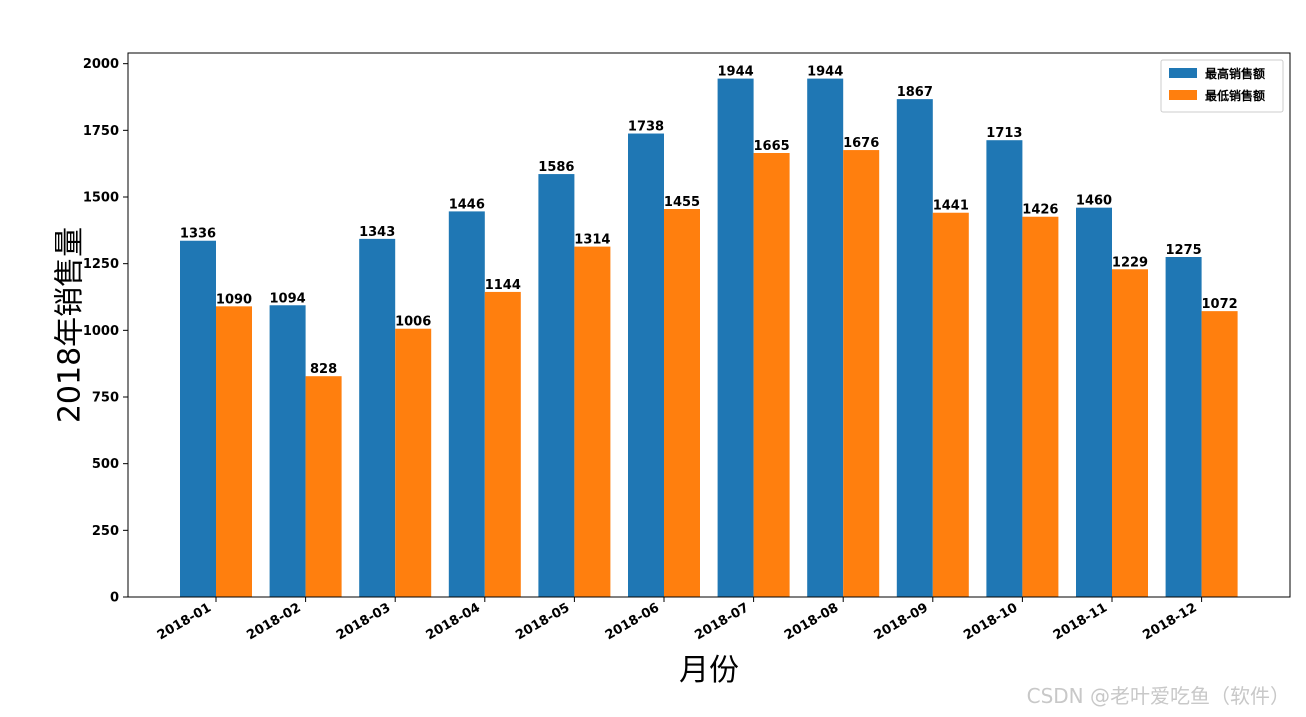  I want to click on bar-value-label: 1460, so click(1094, 201).